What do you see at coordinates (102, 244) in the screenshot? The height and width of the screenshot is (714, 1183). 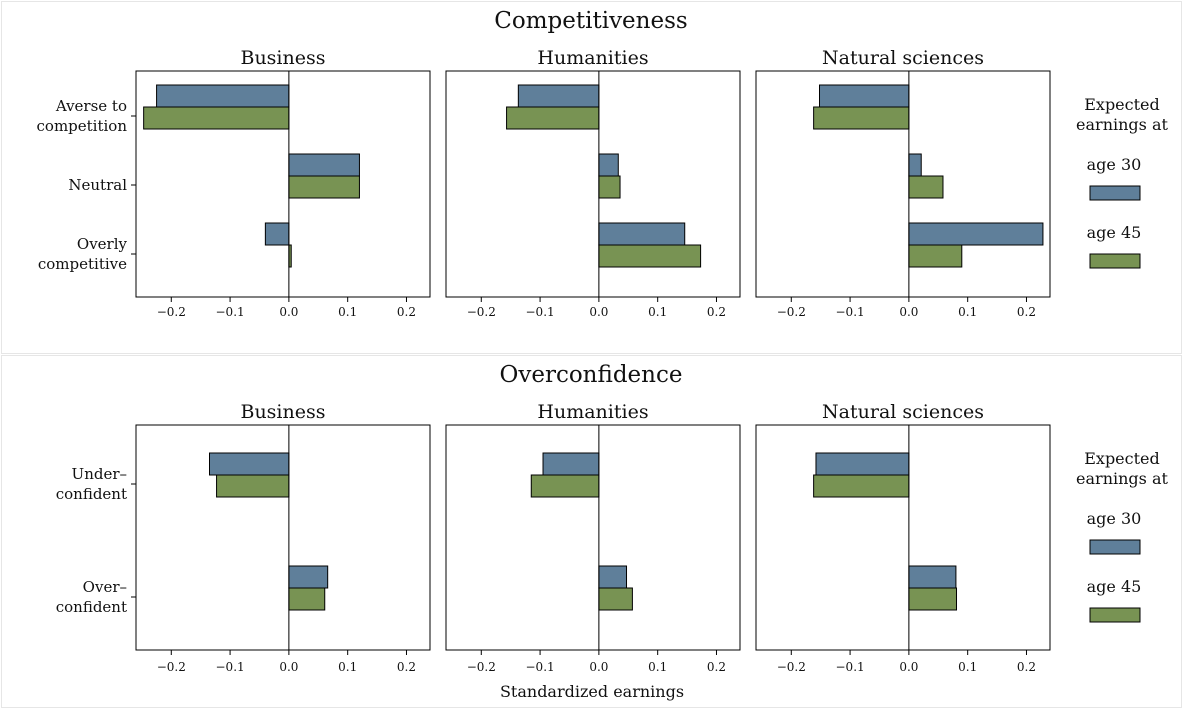 I see `category-label: Overly` at bounding box center [102, 244].